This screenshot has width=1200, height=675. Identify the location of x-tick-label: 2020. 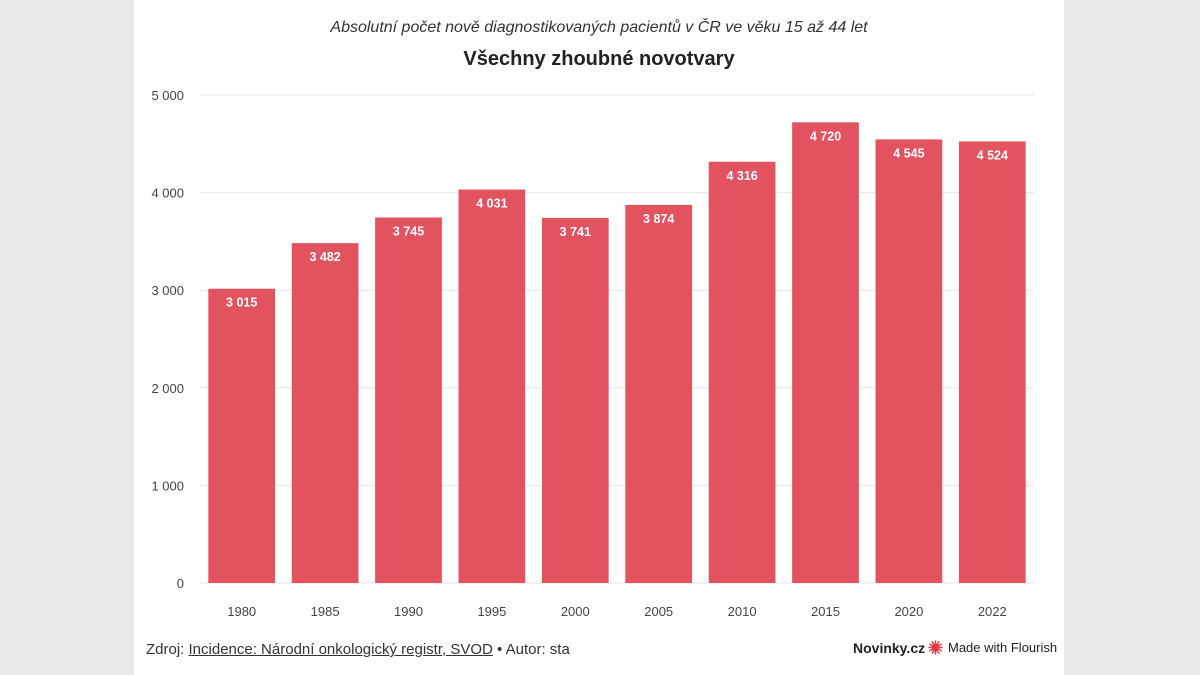
(908, 611).